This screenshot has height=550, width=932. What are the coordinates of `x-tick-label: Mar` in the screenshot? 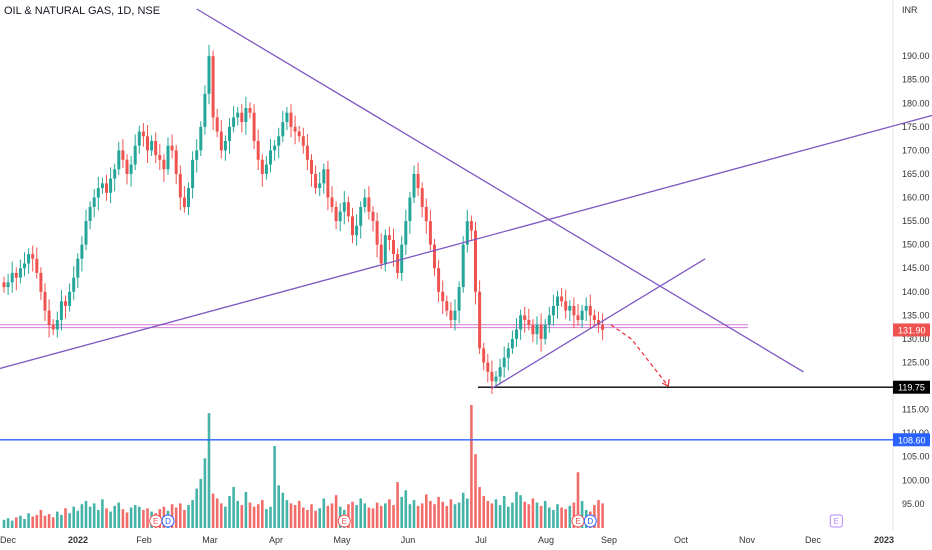 It's located at (210, 540).